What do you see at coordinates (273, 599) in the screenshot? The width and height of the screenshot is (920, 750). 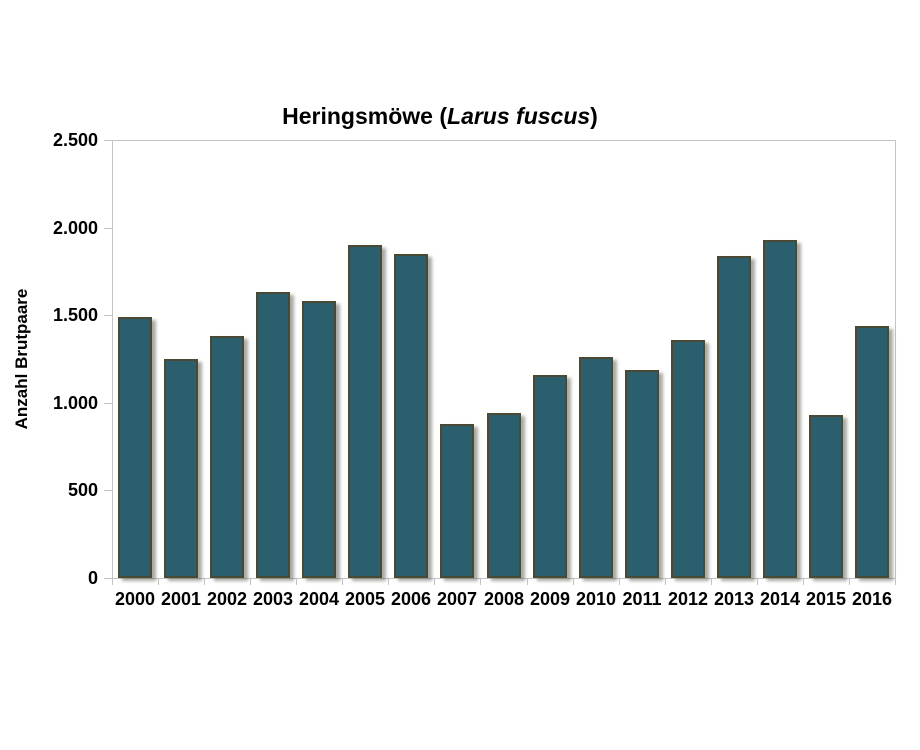 I see `x-axis-label-2003: 2003` at bounding box center [273, 599].